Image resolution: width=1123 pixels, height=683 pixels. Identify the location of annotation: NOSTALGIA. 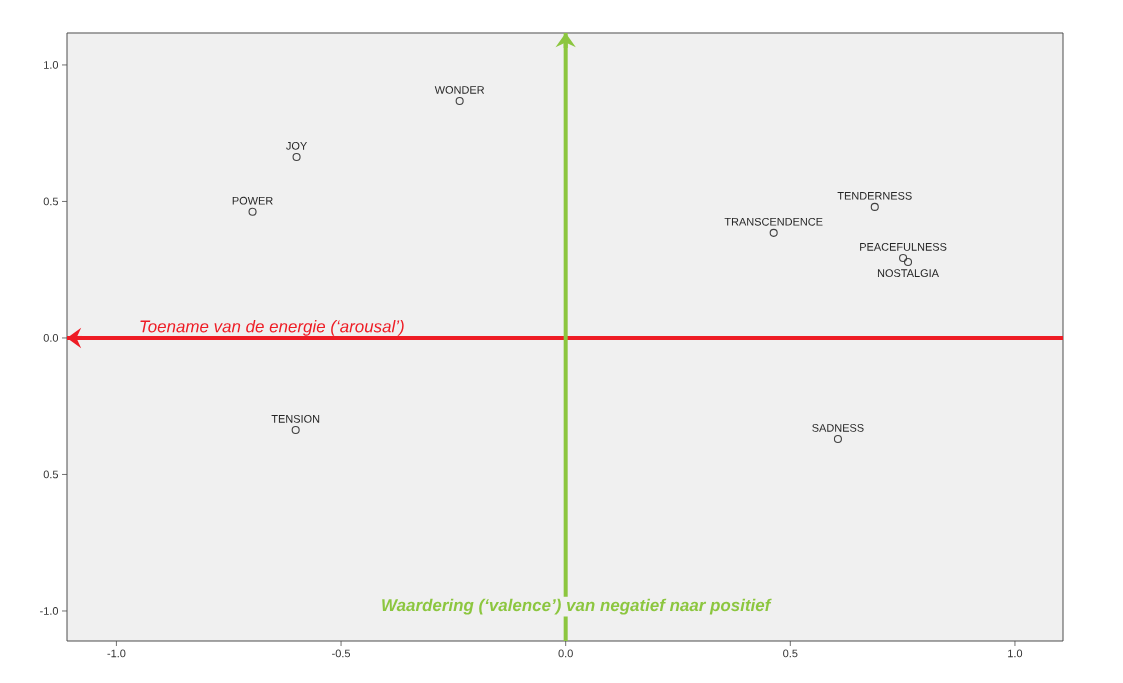
(908, 273).